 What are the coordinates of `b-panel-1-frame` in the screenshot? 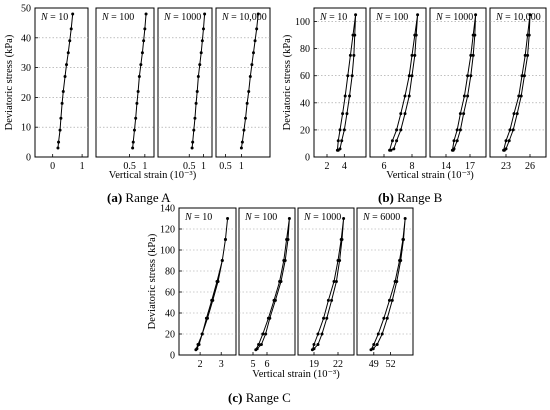 It's located at (340, 82).